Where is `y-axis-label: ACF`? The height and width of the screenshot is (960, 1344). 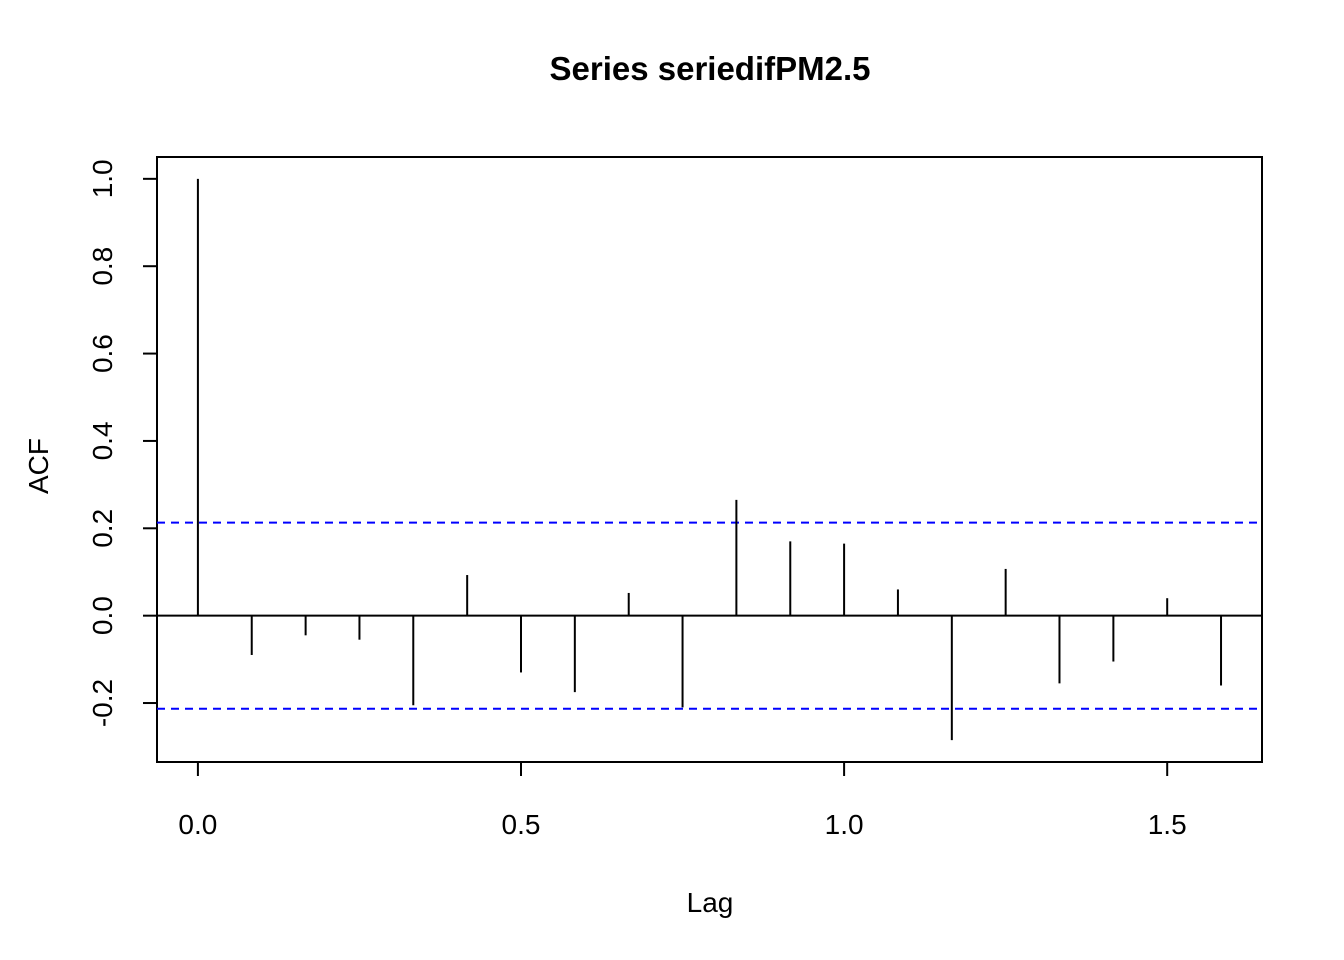 y-axis-label: ACF is located at coordinates (38, 466).